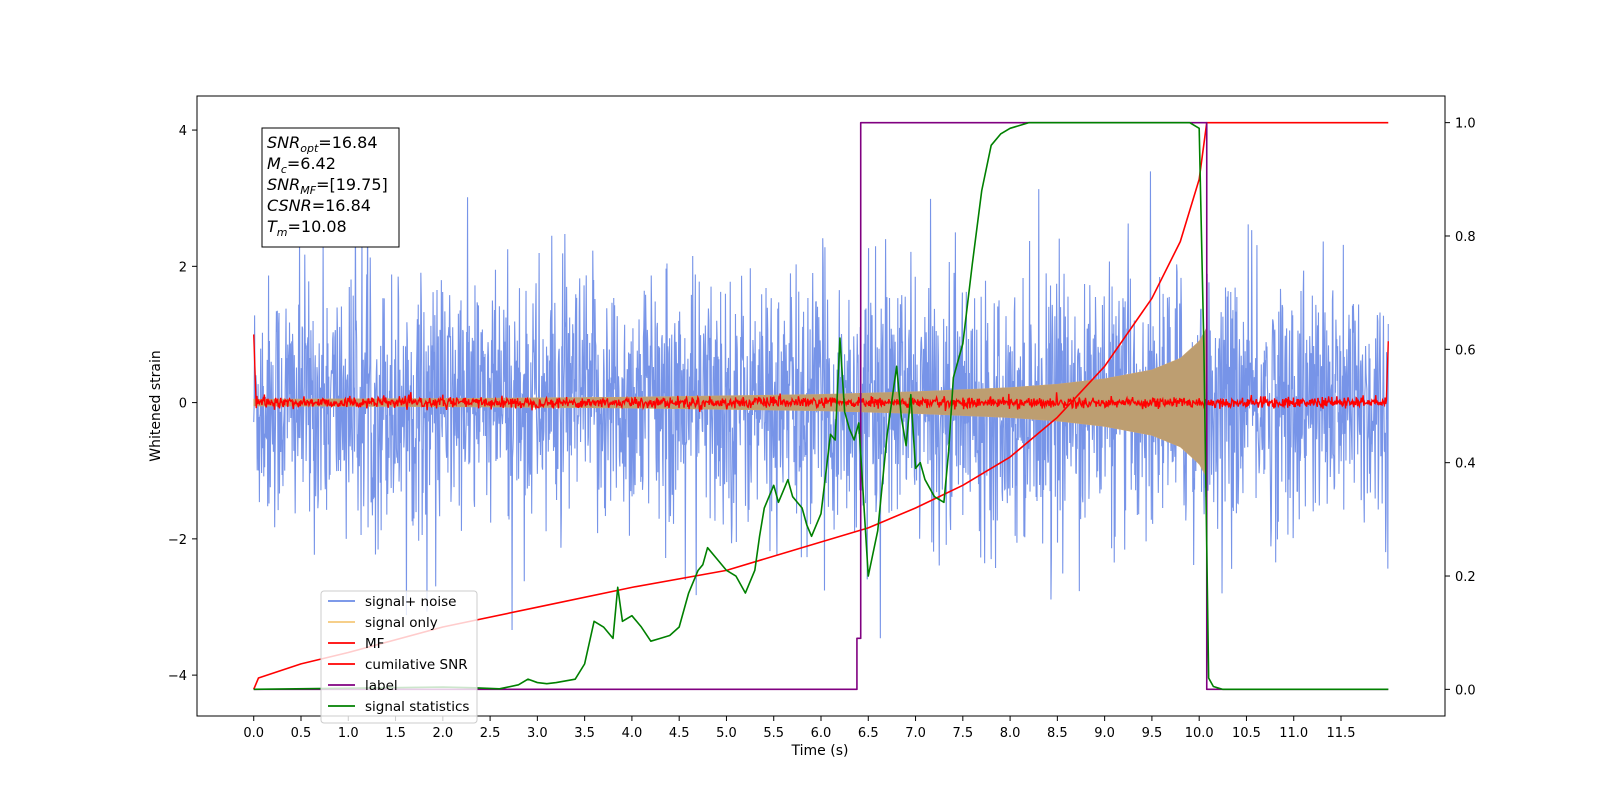 The height and width of the screenshot is (800, 1600). I want to click on x-tick-label: 1.0, so click(348, 733).